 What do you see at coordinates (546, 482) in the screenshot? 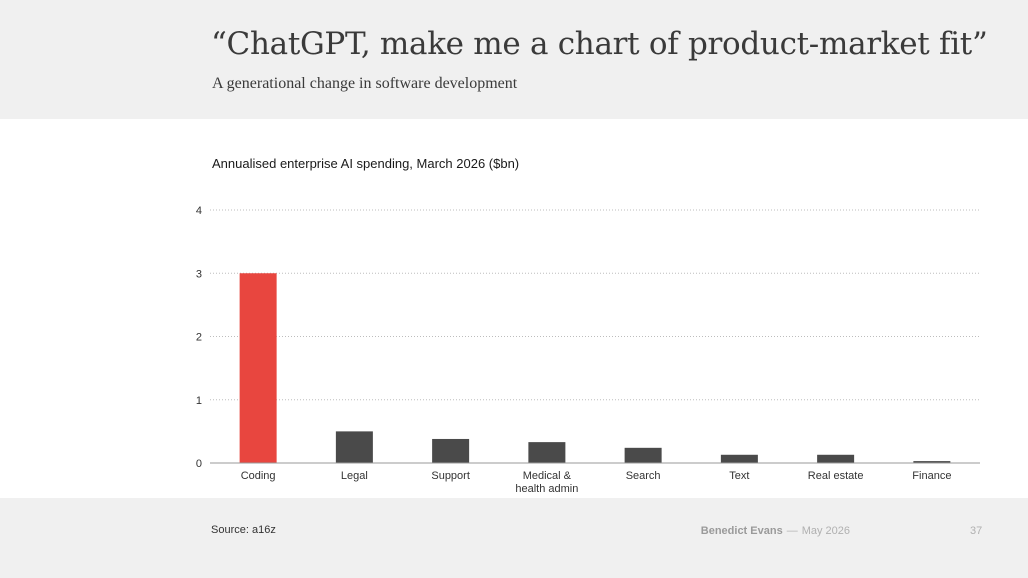
I see `x-tick-label: Medical & health admin` at bounding box center [546, 482].